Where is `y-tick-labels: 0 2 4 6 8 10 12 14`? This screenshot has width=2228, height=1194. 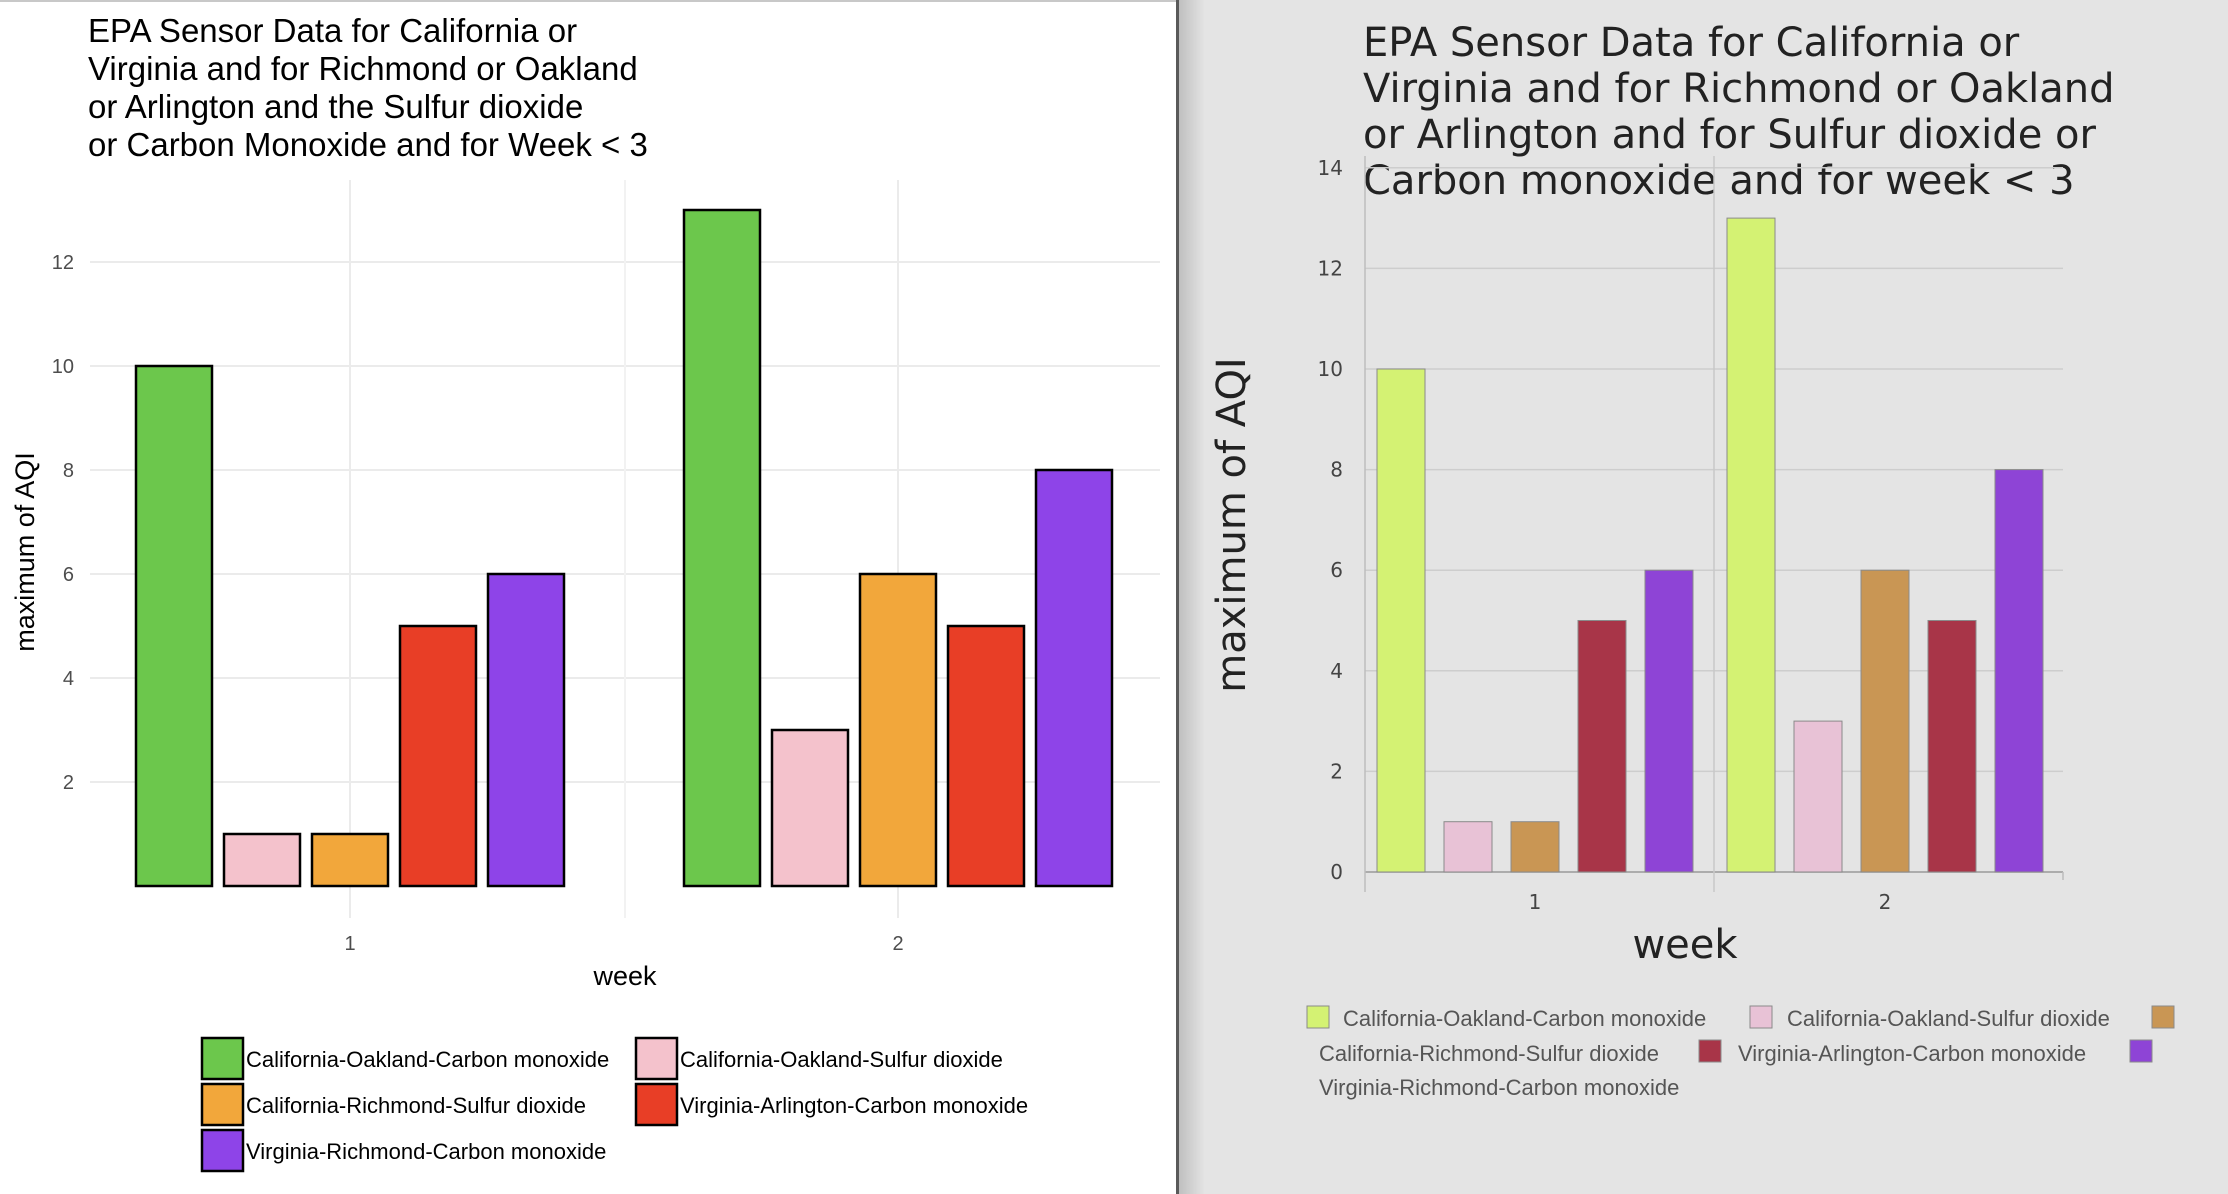
y-tick-labels: 0 2 4 6 8 10 12 14 is located at coordinates (1330, 520).